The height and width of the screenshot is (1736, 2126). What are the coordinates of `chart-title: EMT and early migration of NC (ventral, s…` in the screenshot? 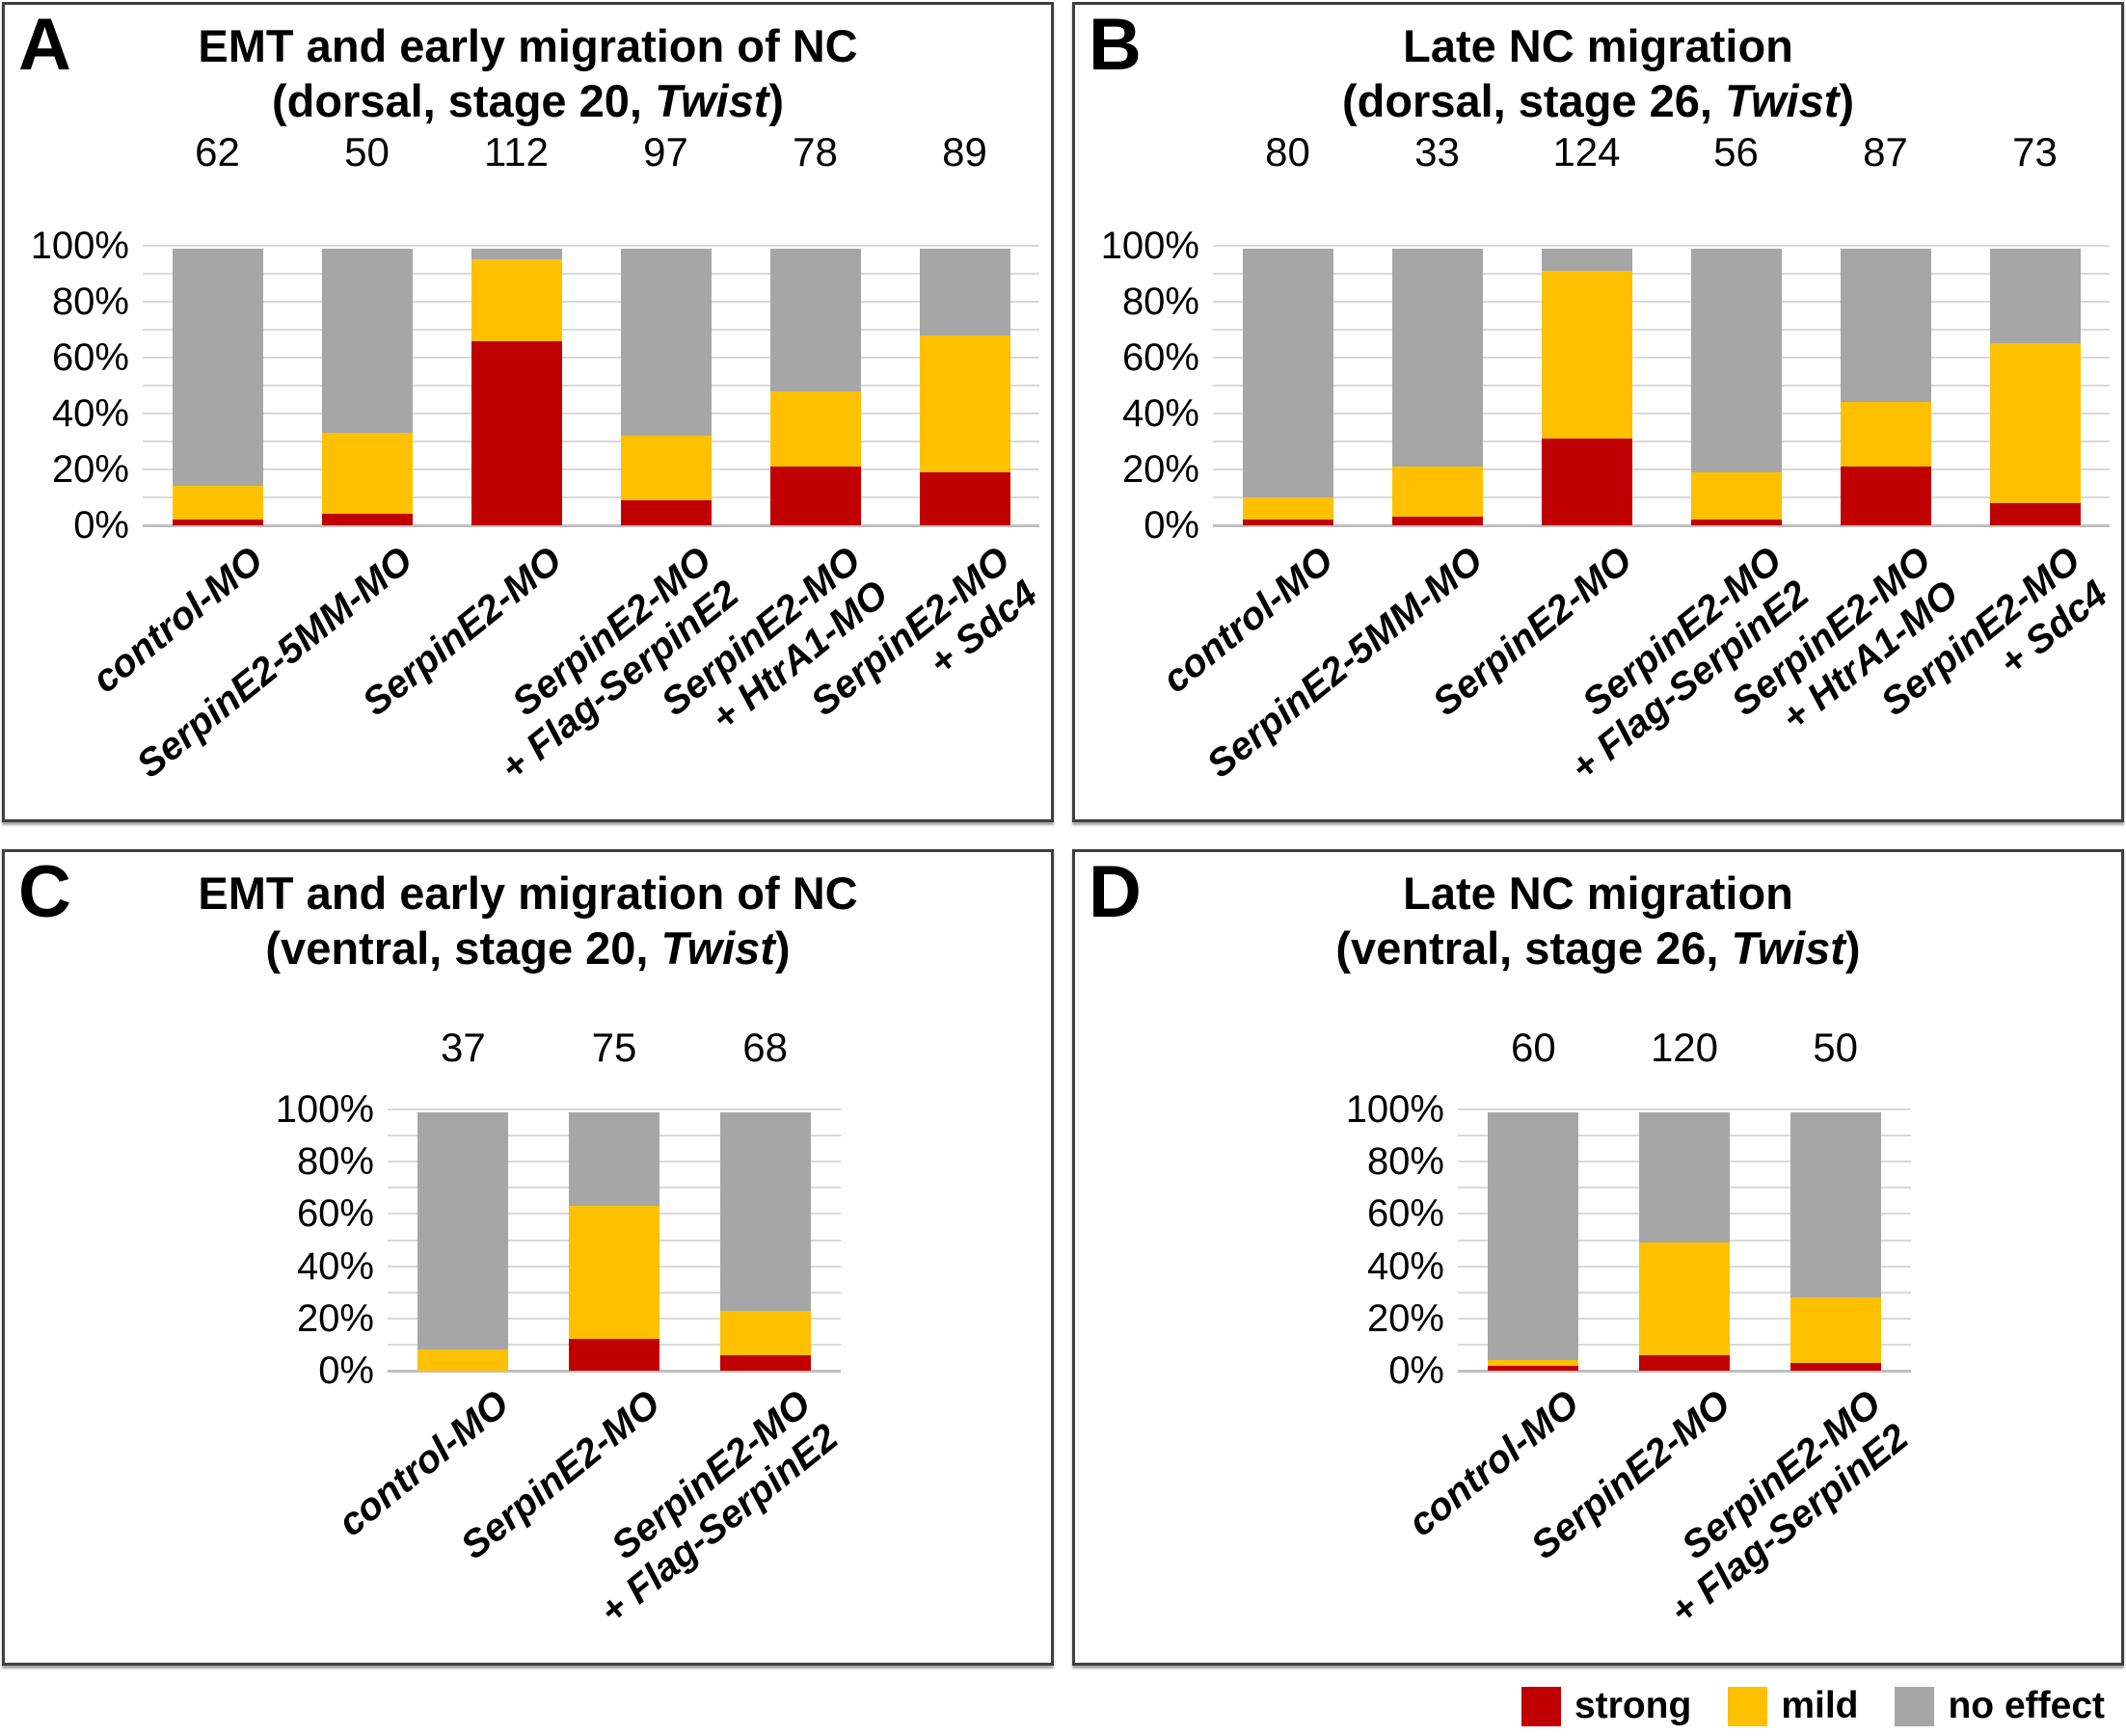 It's located at (528, 921).